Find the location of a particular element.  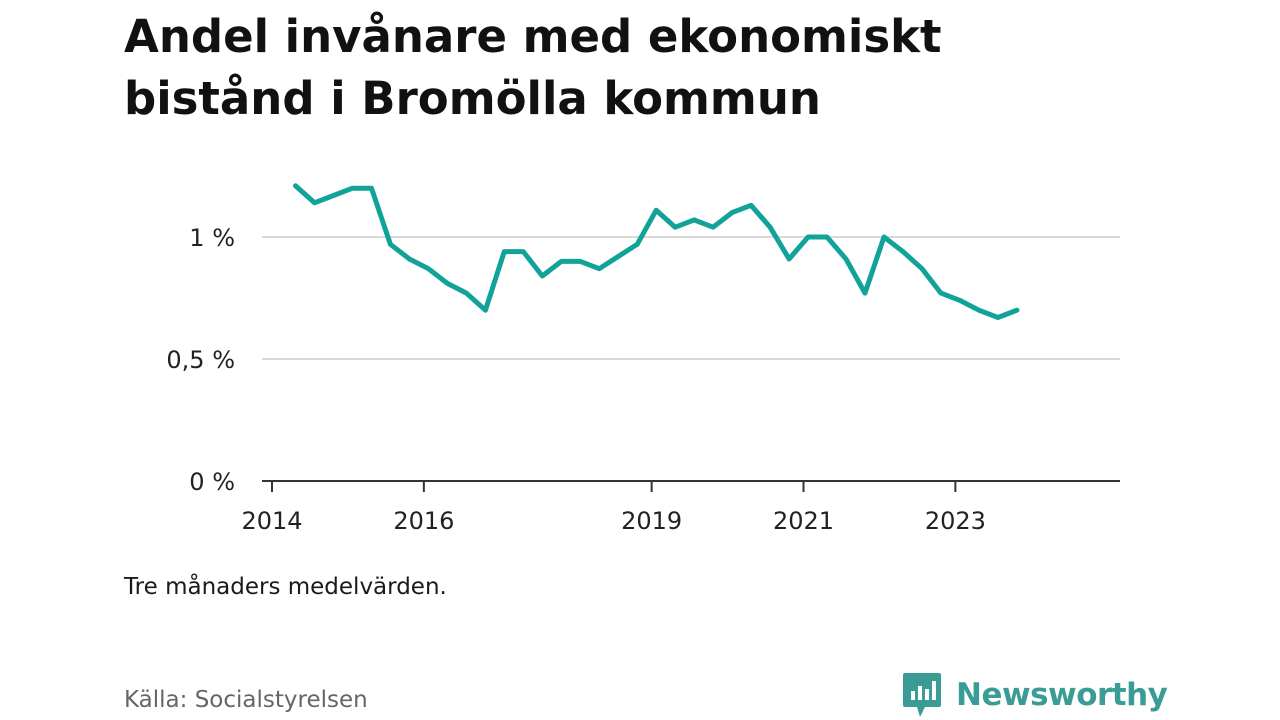

brand-logo: Newsworthy is located at coordinates (1035, 695).